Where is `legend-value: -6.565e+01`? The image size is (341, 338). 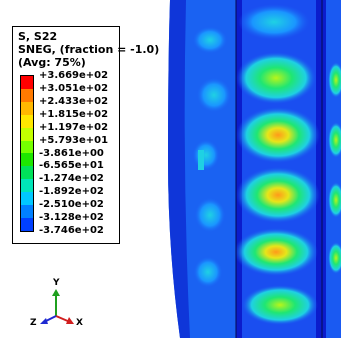 legend-value: -6.565e+01 is located at coordinates (71, 166).